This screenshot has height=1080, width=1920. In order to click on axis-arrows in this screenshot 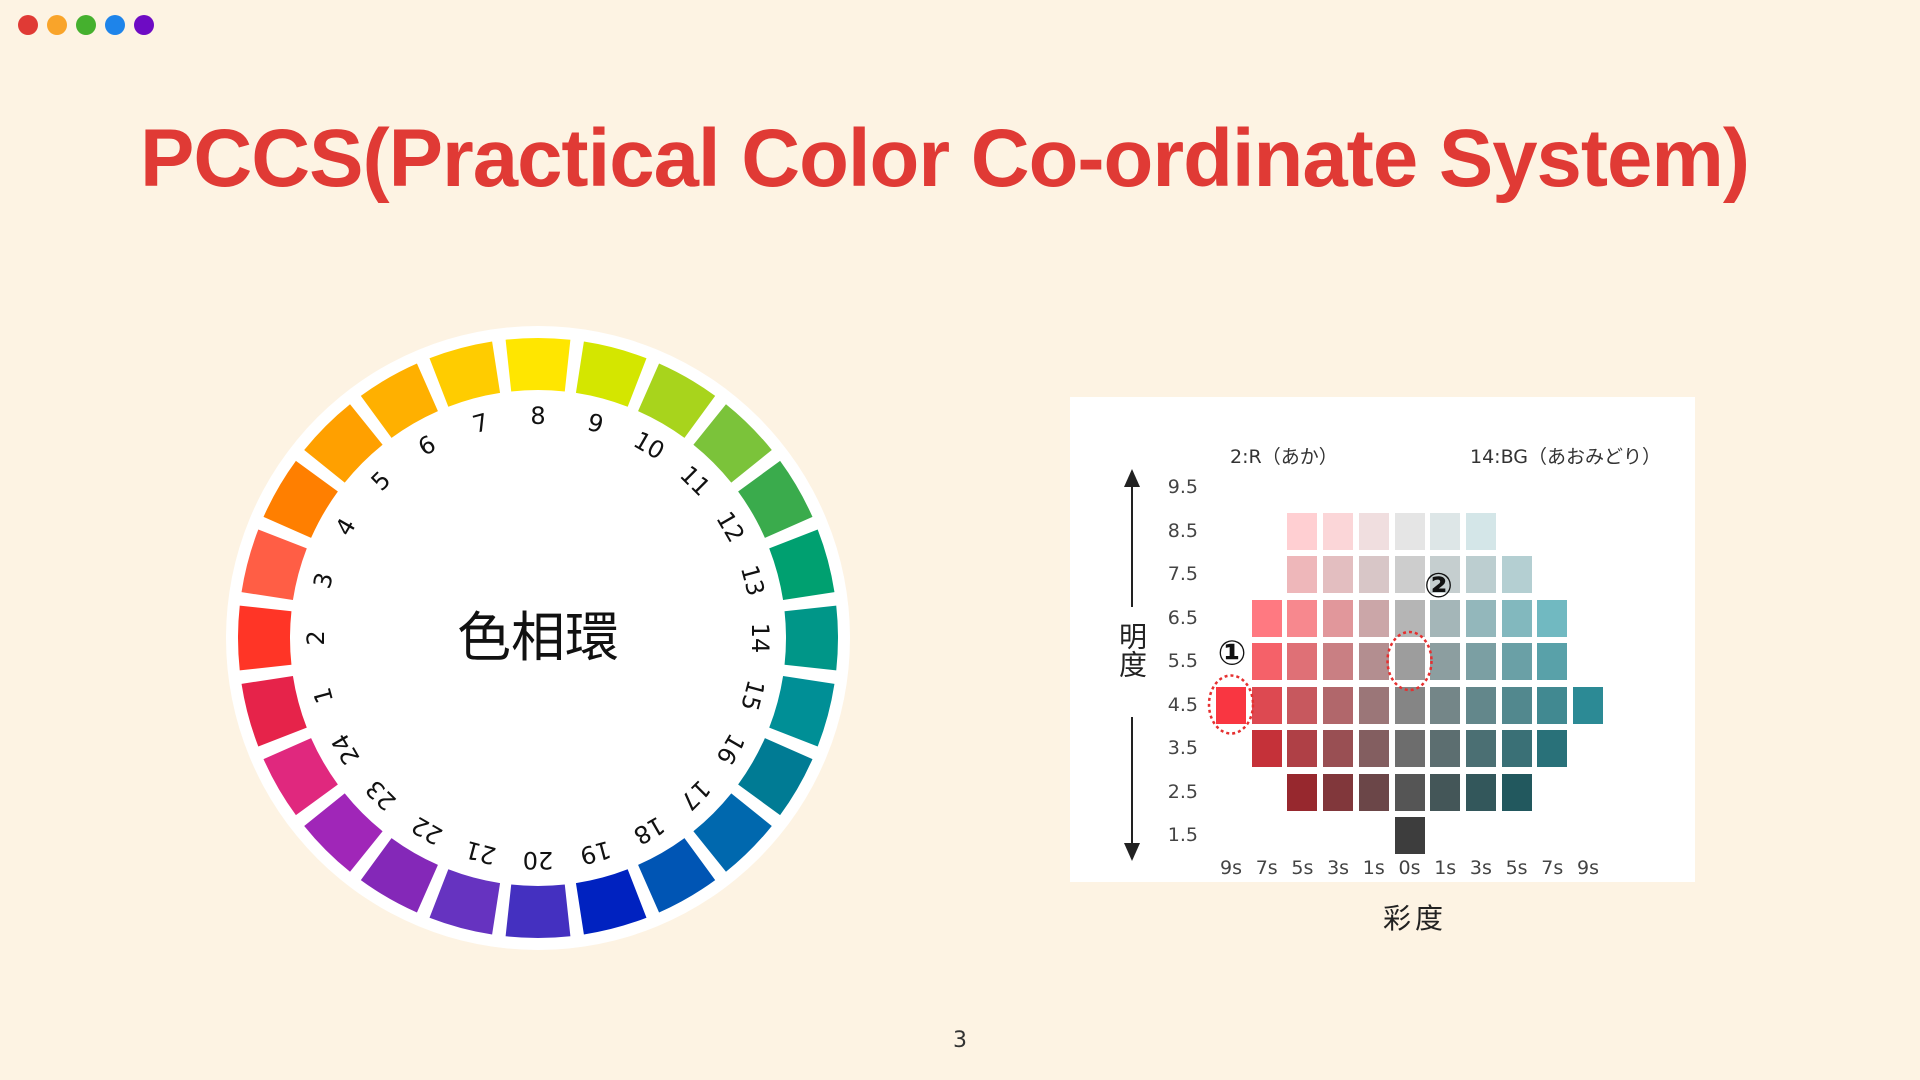, I will do `click(1132, 665)`.